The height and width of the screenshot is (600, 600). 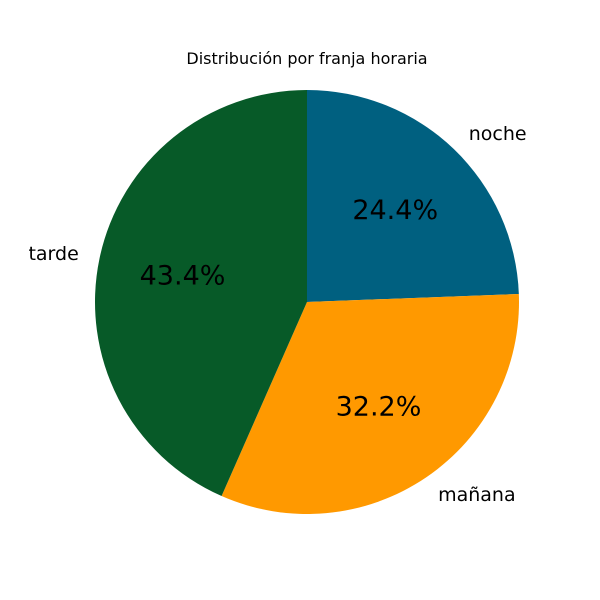 What do you see at coordinates (379, 407) in the screenshot?
I see `percent-label-mañana: 32.2%` at bounding box center [379, 407].